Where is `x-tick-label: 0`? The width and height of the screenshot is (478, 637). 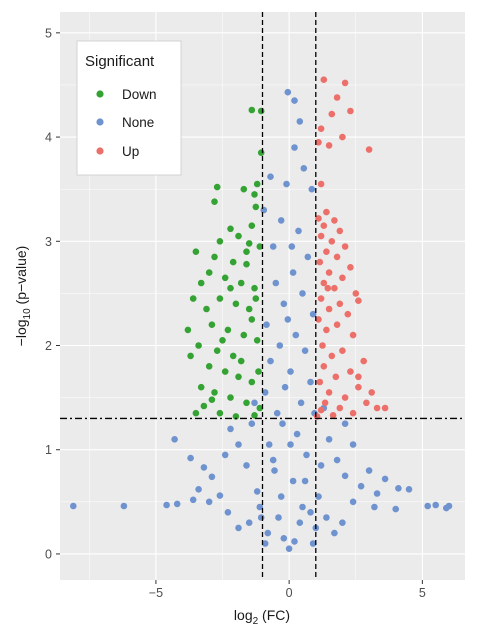
x-tick-label: 0 is located at coordinates (289, 593).